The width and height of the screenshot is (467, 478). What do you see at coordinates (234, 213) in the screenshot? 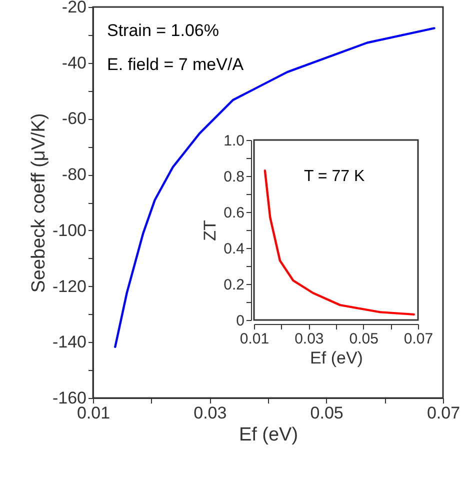
I see `y-tick-label: 0.6` at bounding box center [234, 213].